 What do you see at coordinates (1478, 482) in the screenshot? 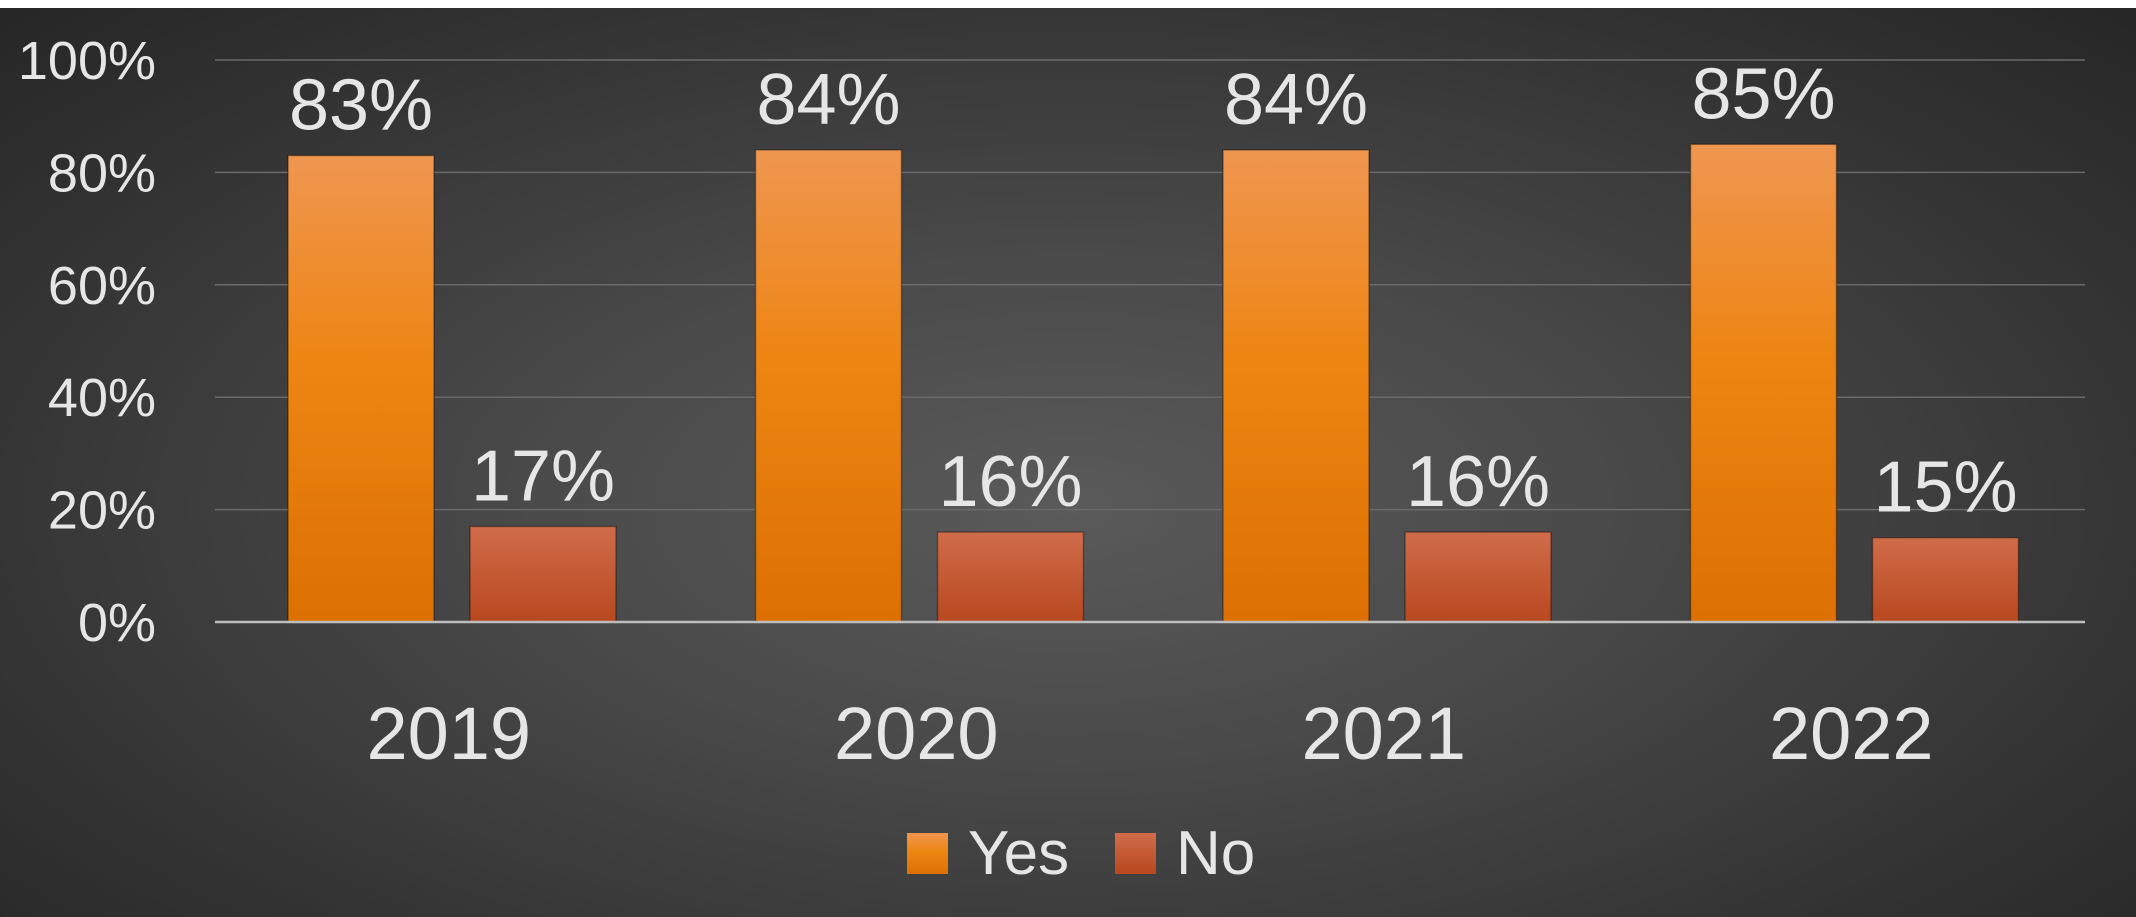
I see `data-label-no-2021: 16%` at bounding box center [1478, 482].